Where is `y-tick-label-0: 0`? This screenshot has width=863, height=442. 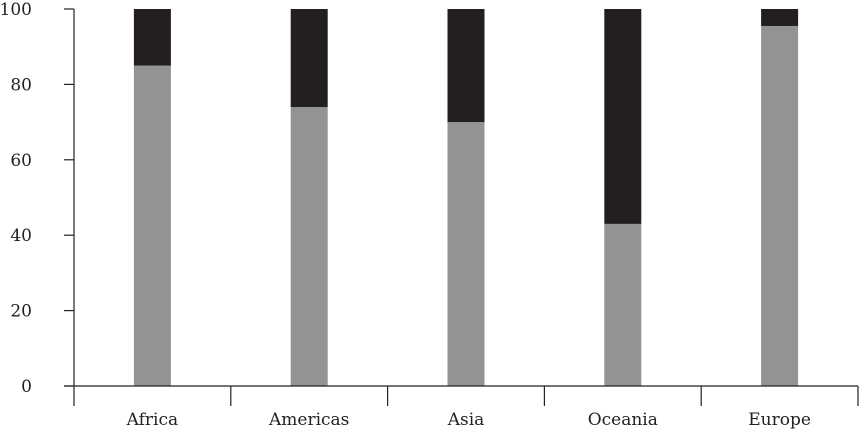 y-tick-label-0: 0 is located at coordinates (26, 387).